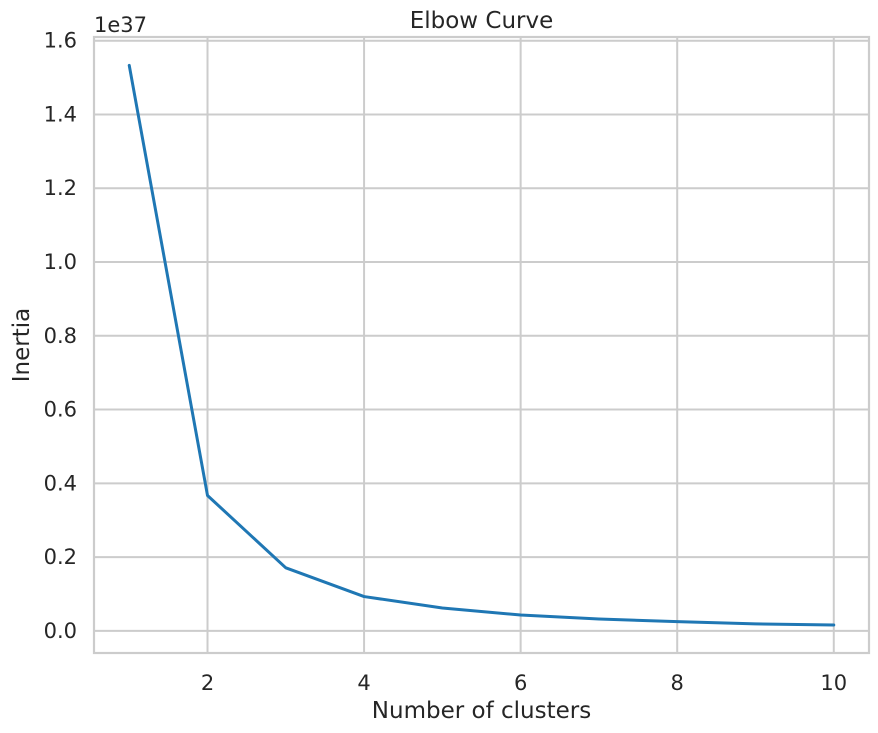  Describe the element at coordinates (120, 25) in the screenshot. I see `y-axis-offset-label: 1e37` at that location.